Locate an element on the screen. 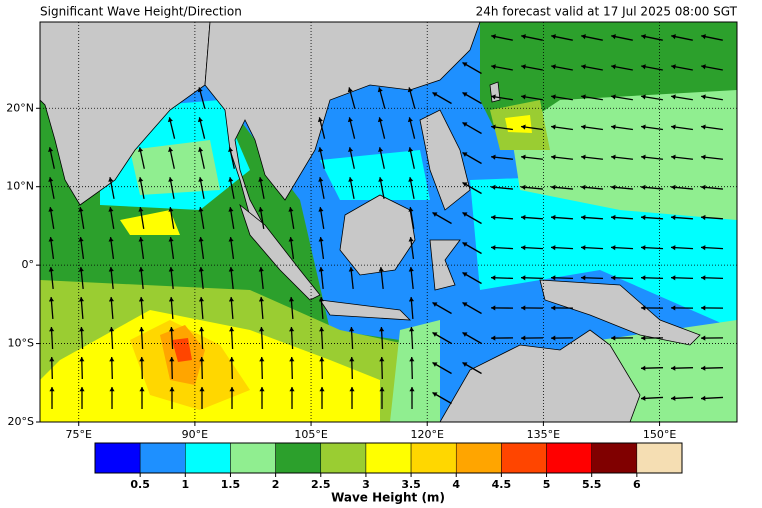 The height and width of the screenshot is (508, 762). colorbar-frame is located at coordinates (388, 458).